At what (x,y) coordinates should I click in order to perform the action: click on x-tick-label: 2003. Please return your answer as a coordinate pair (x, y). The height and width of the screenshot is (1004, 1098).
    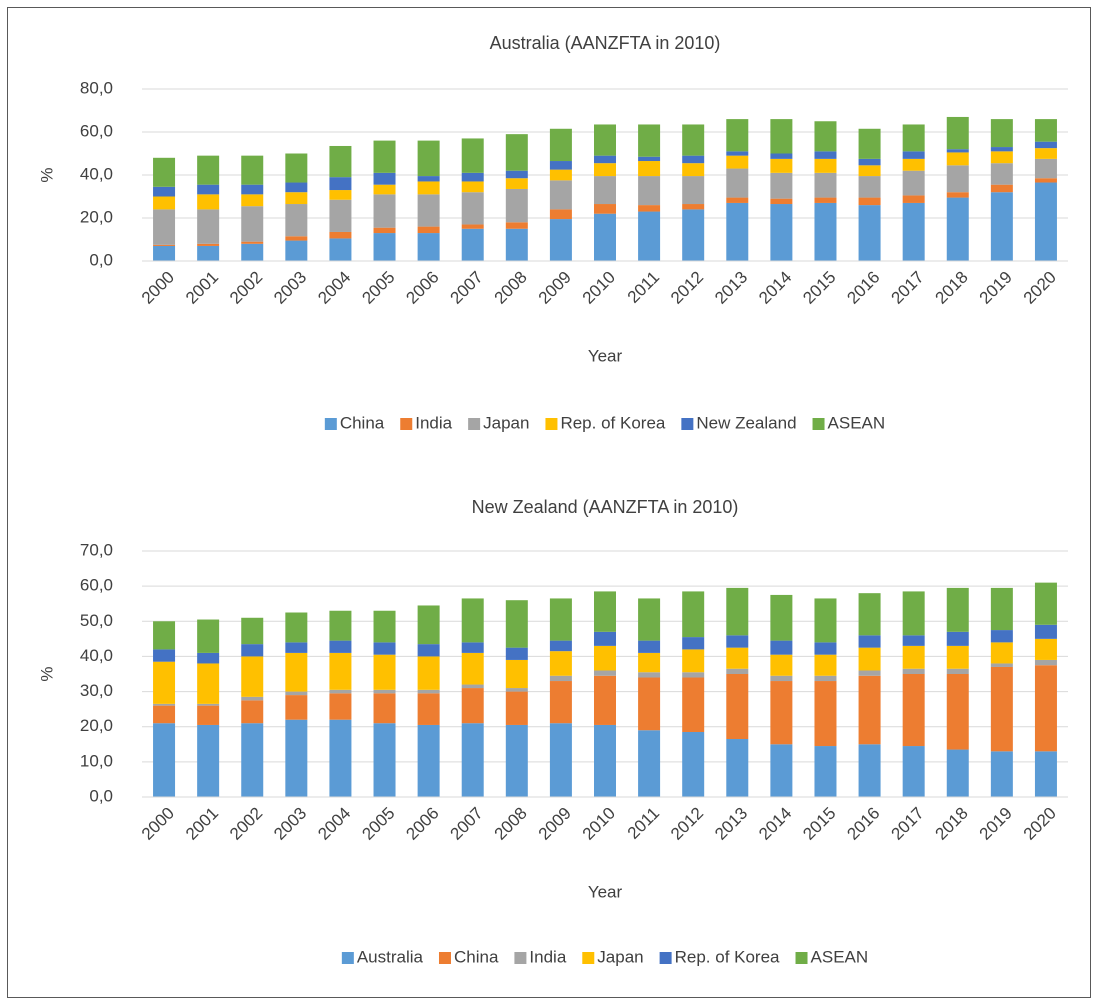
    Looking at the image, I should click on (290, 288).